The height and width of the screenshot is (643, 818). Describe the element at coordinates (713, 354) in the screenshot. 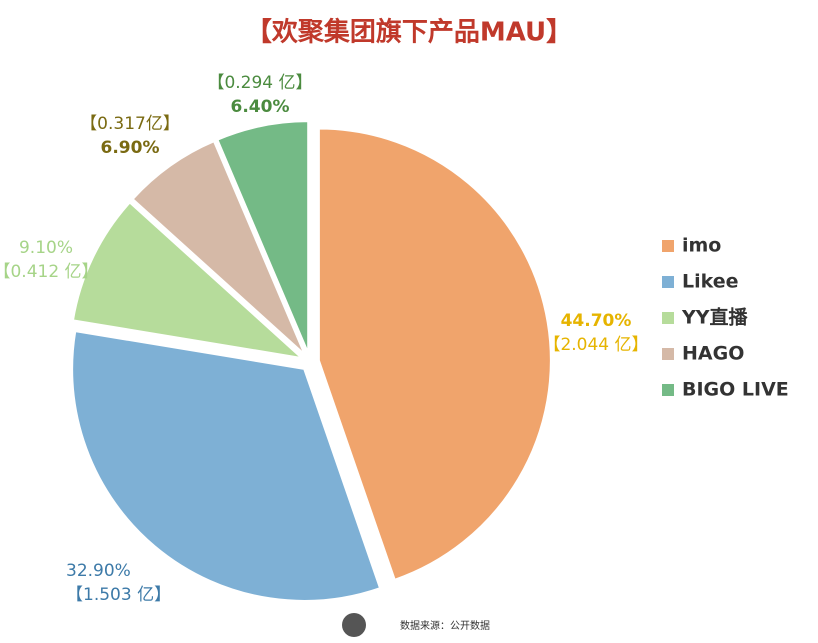

I see `legend-label: HAGO` at that location.